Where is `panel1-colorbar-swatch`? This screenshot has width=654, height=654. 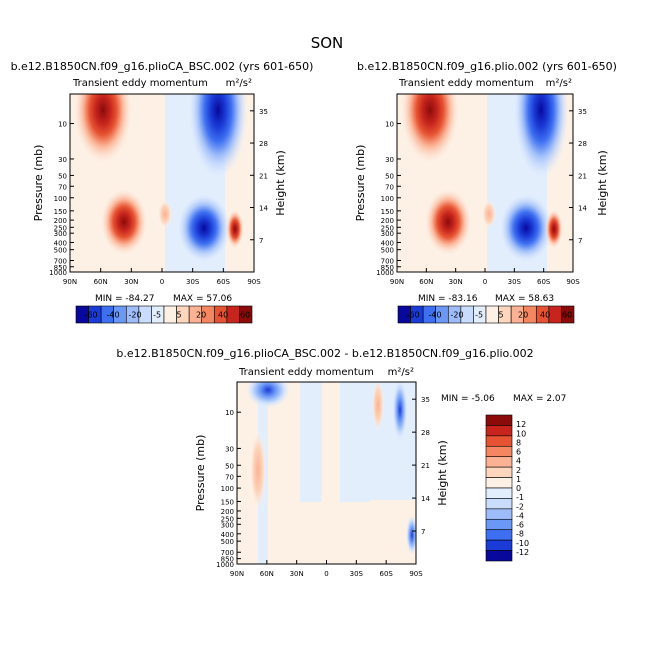 panel1-colorbar-swatch is located at coordinates (246, 314).